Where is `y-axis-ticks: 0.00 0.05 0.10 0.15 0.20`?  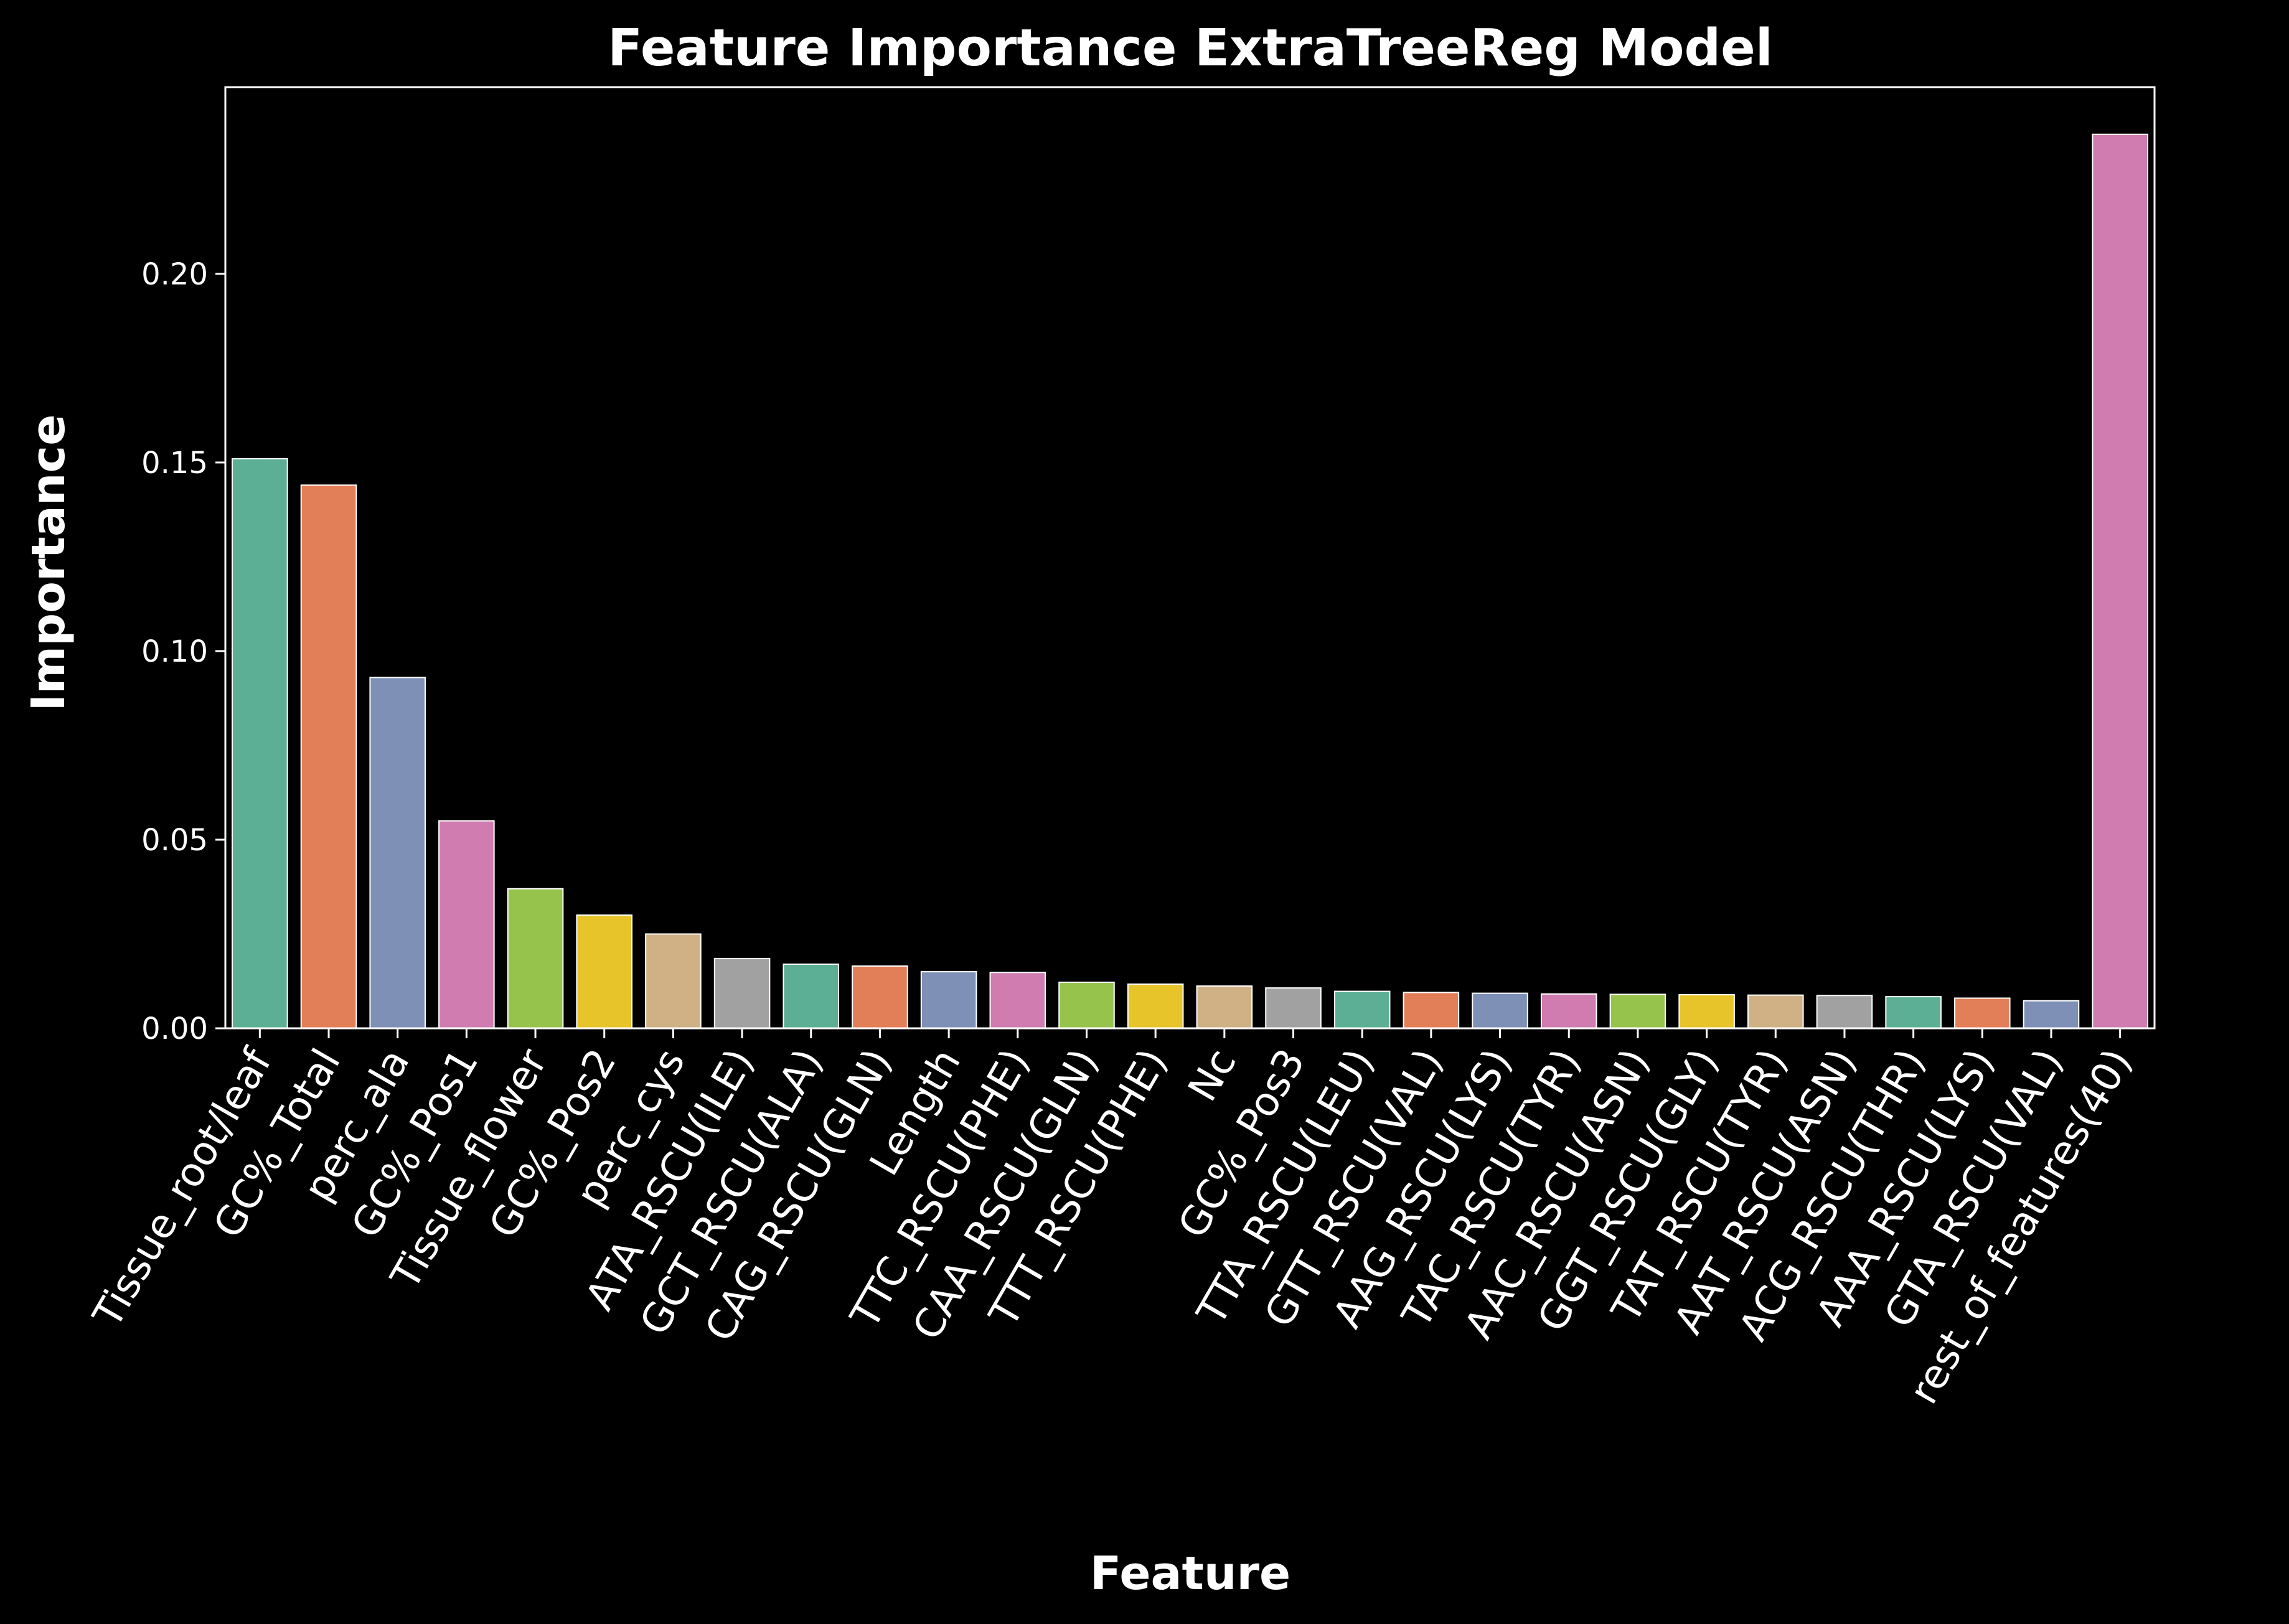 y-axis-ticks: 0.00 0.05 0.10 0.15 0.20 is located at coordinates (183, 652).